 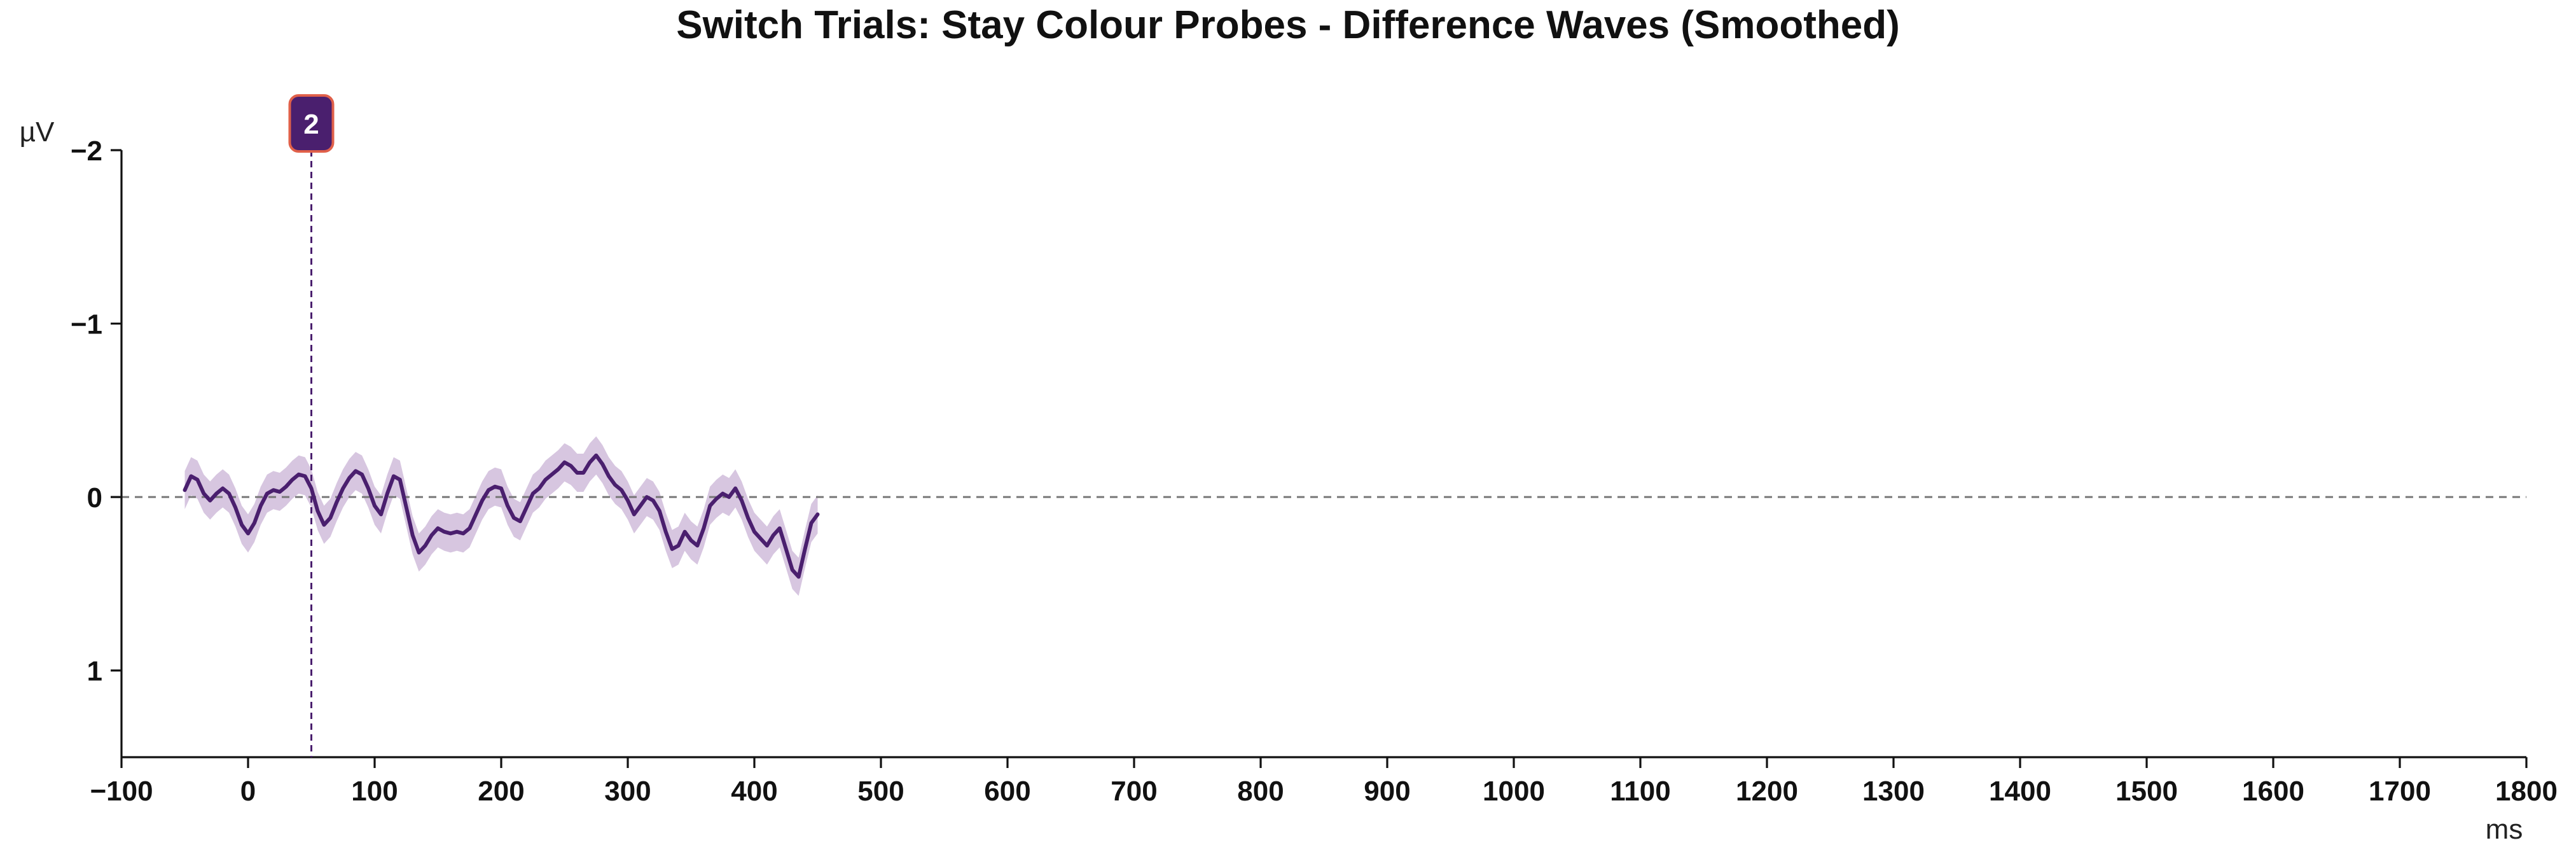 I want to click on x-tick-label: 800, so click(x=1260, y=791).